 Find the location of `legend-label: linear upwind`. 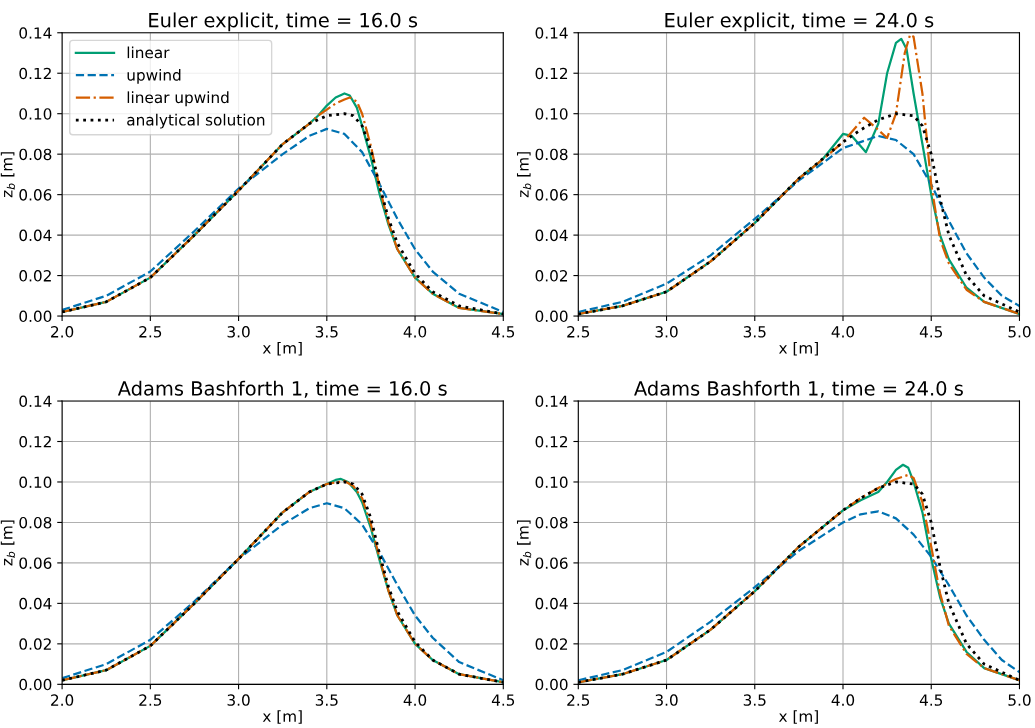

legend-label: linear upwind is located at coordinates (178, 99).